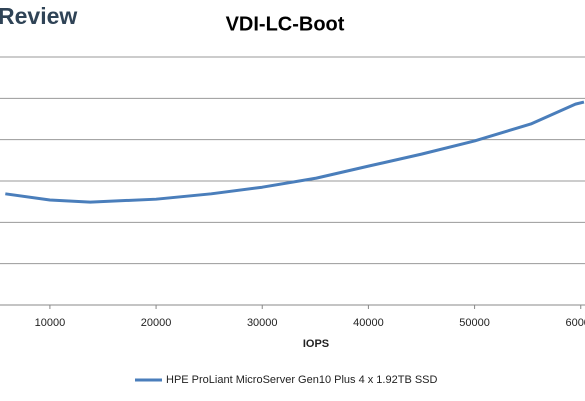 The image size is (585, 401). Describe the element at coordinates (474, 323) in the screenshot. I see `x-tick-label: 50000` at that location.